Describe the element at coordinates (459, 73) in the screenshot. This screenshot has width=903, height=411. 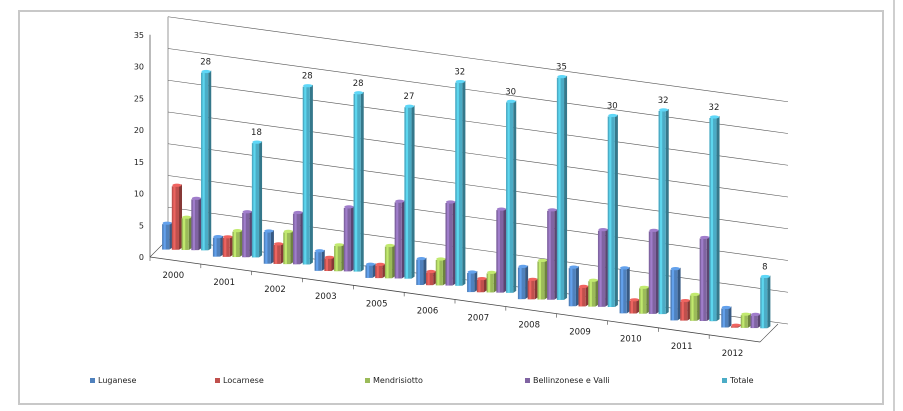
I see `data-label: 32` at that location.